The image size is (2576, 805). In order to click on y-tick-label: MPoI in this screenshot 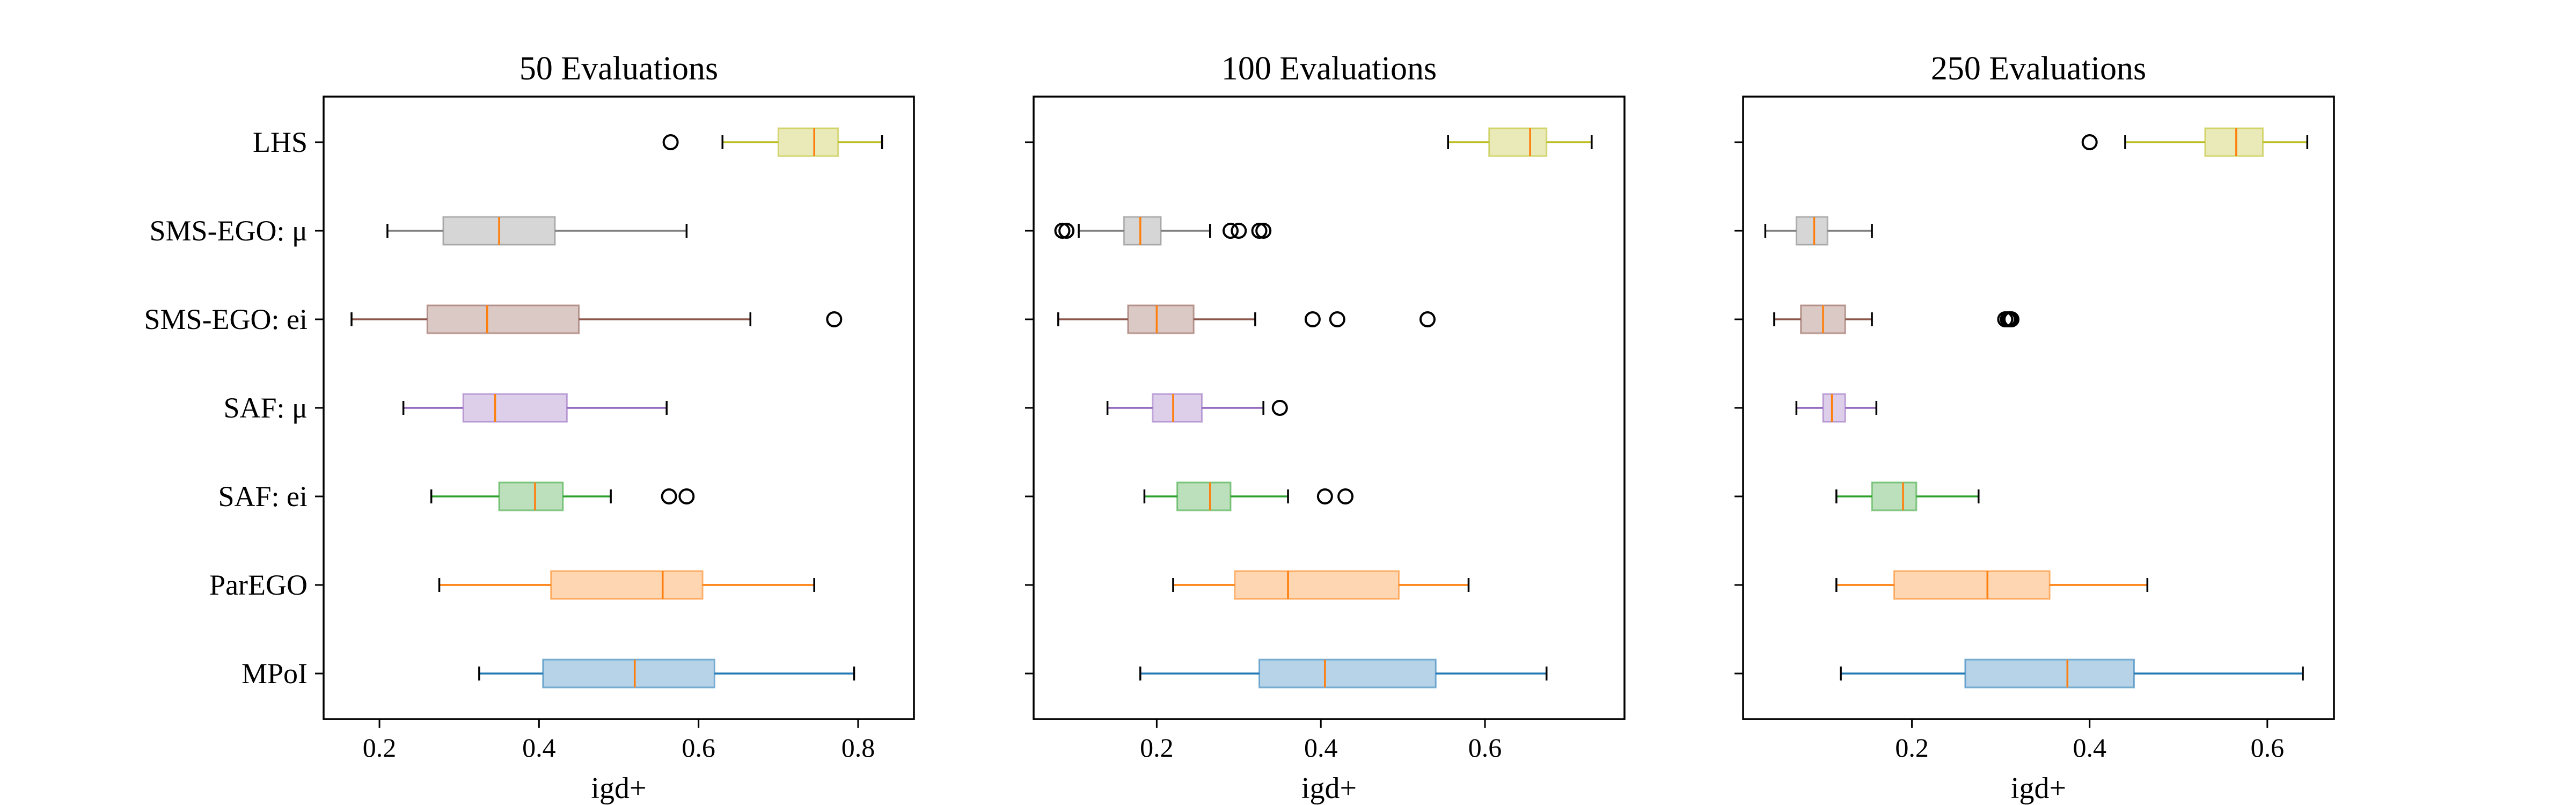, I will do `click(274, 673)`.